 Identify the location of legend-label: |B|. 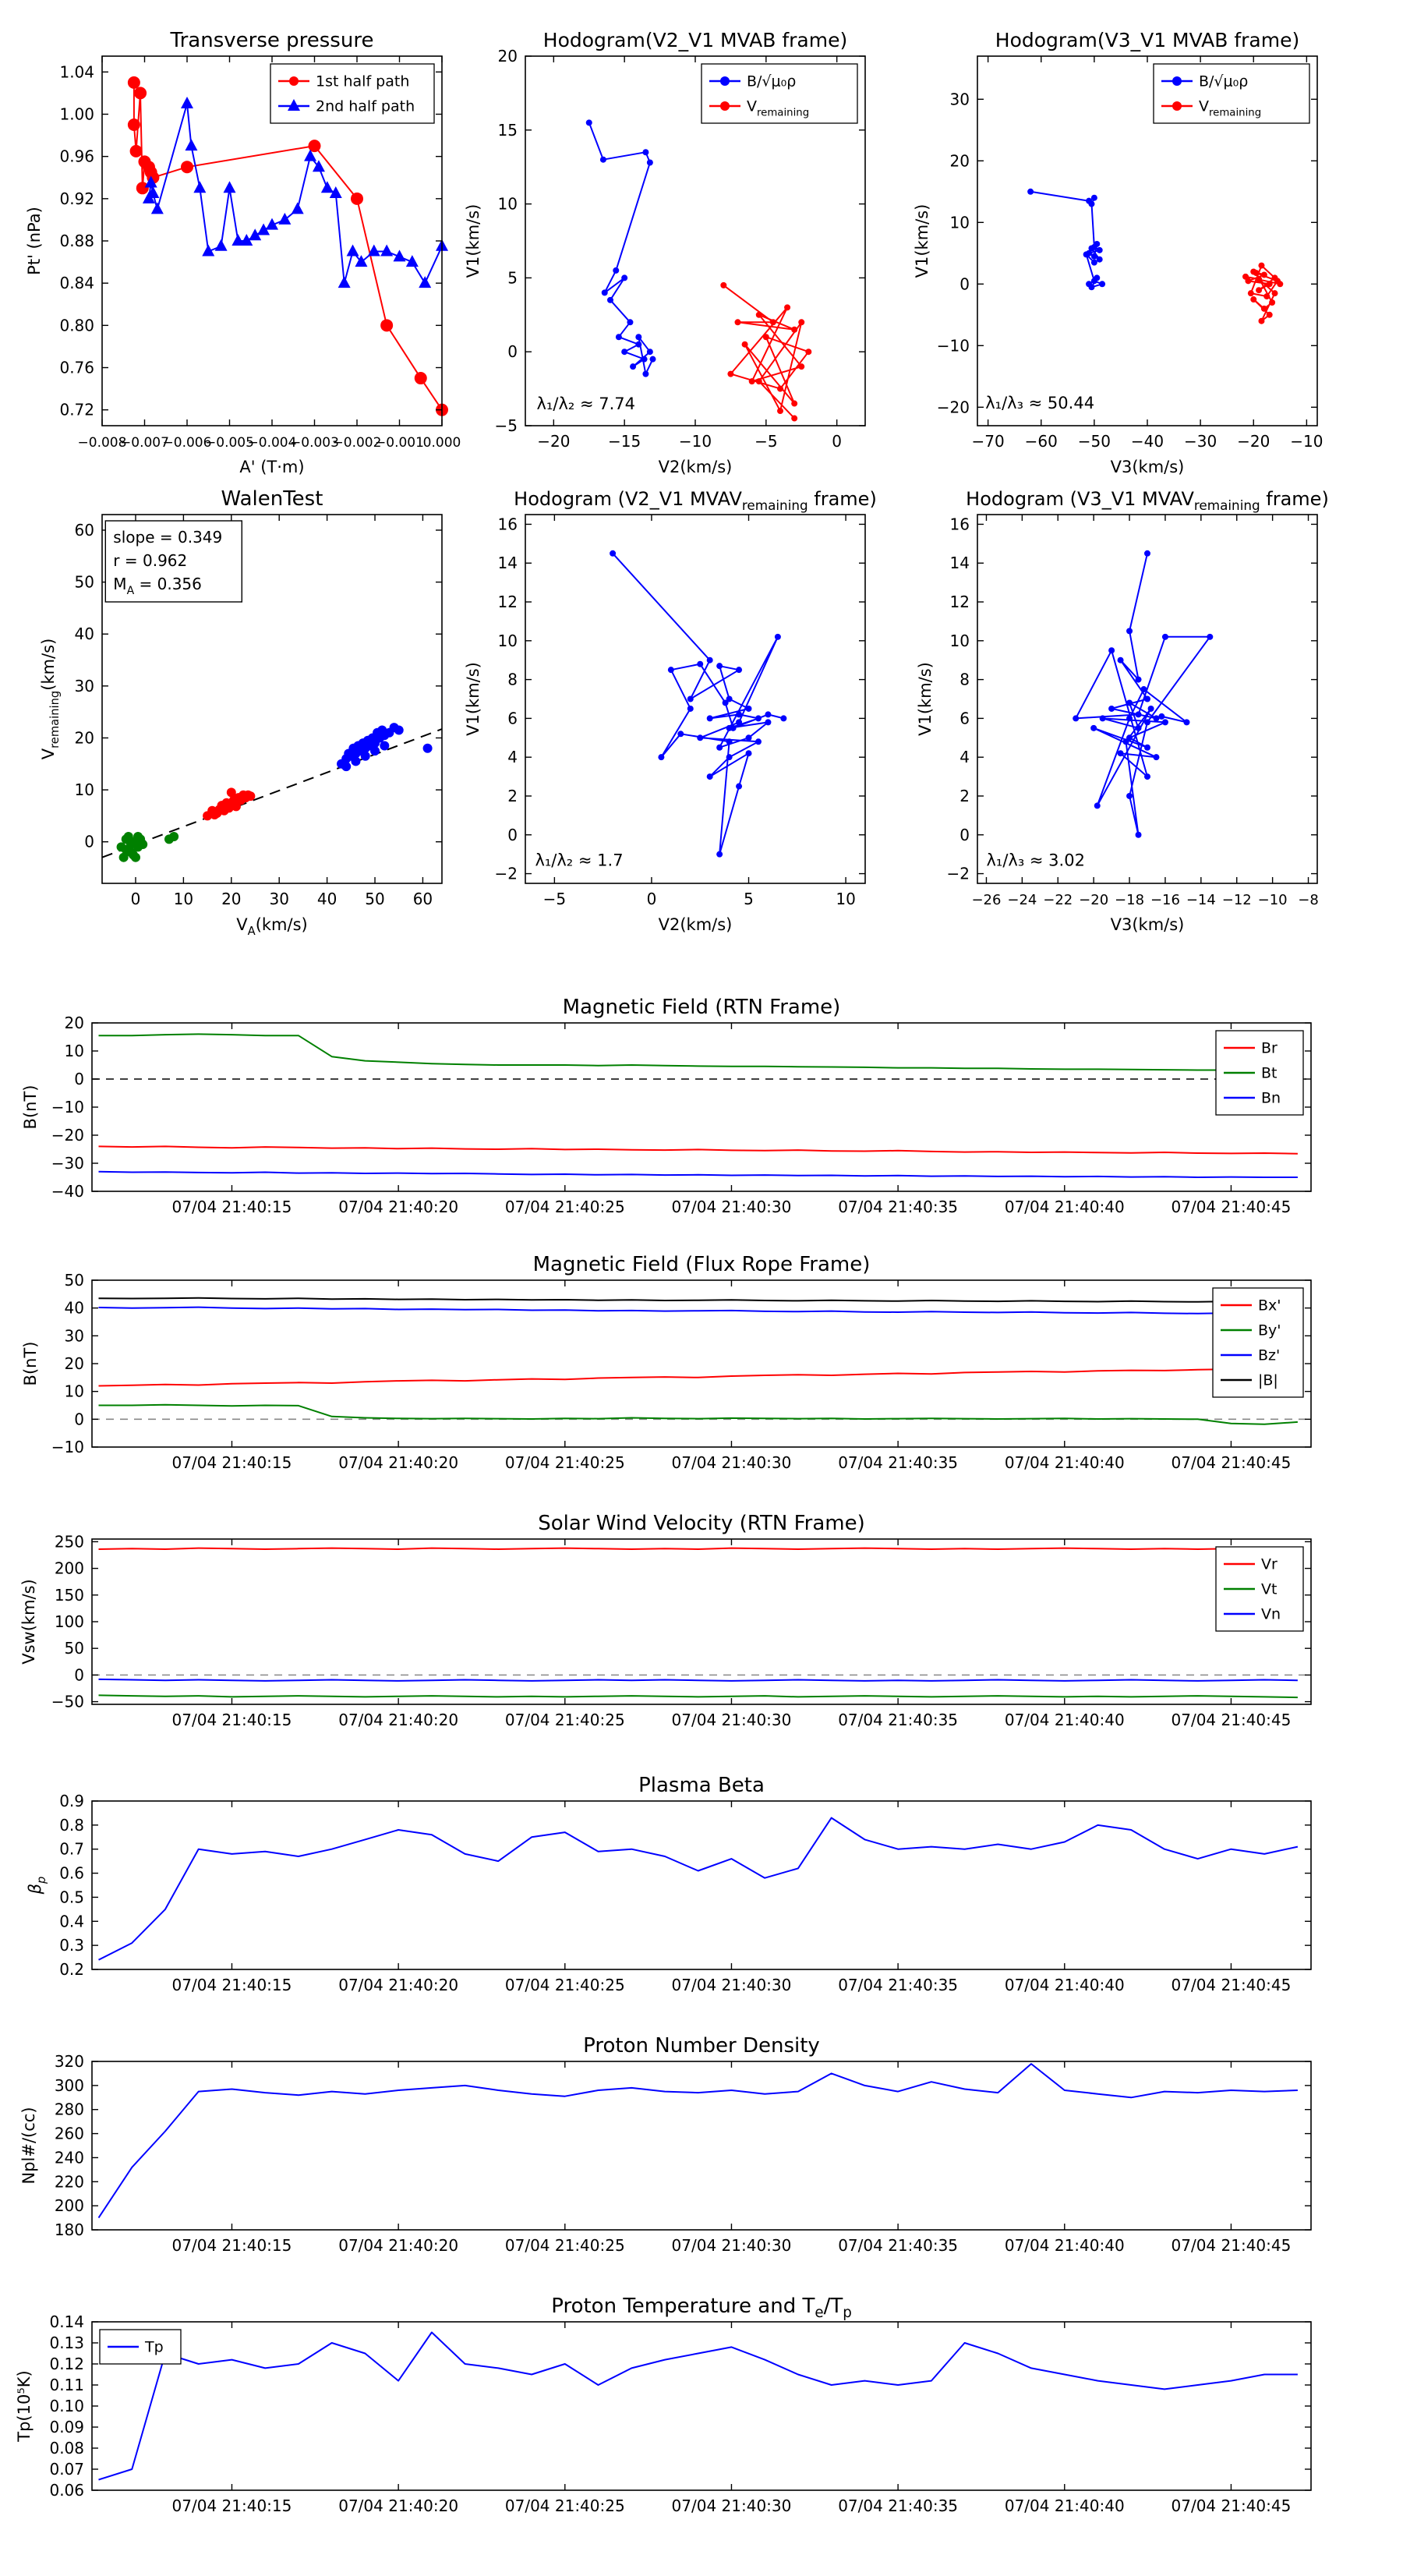
(1268, 1380).